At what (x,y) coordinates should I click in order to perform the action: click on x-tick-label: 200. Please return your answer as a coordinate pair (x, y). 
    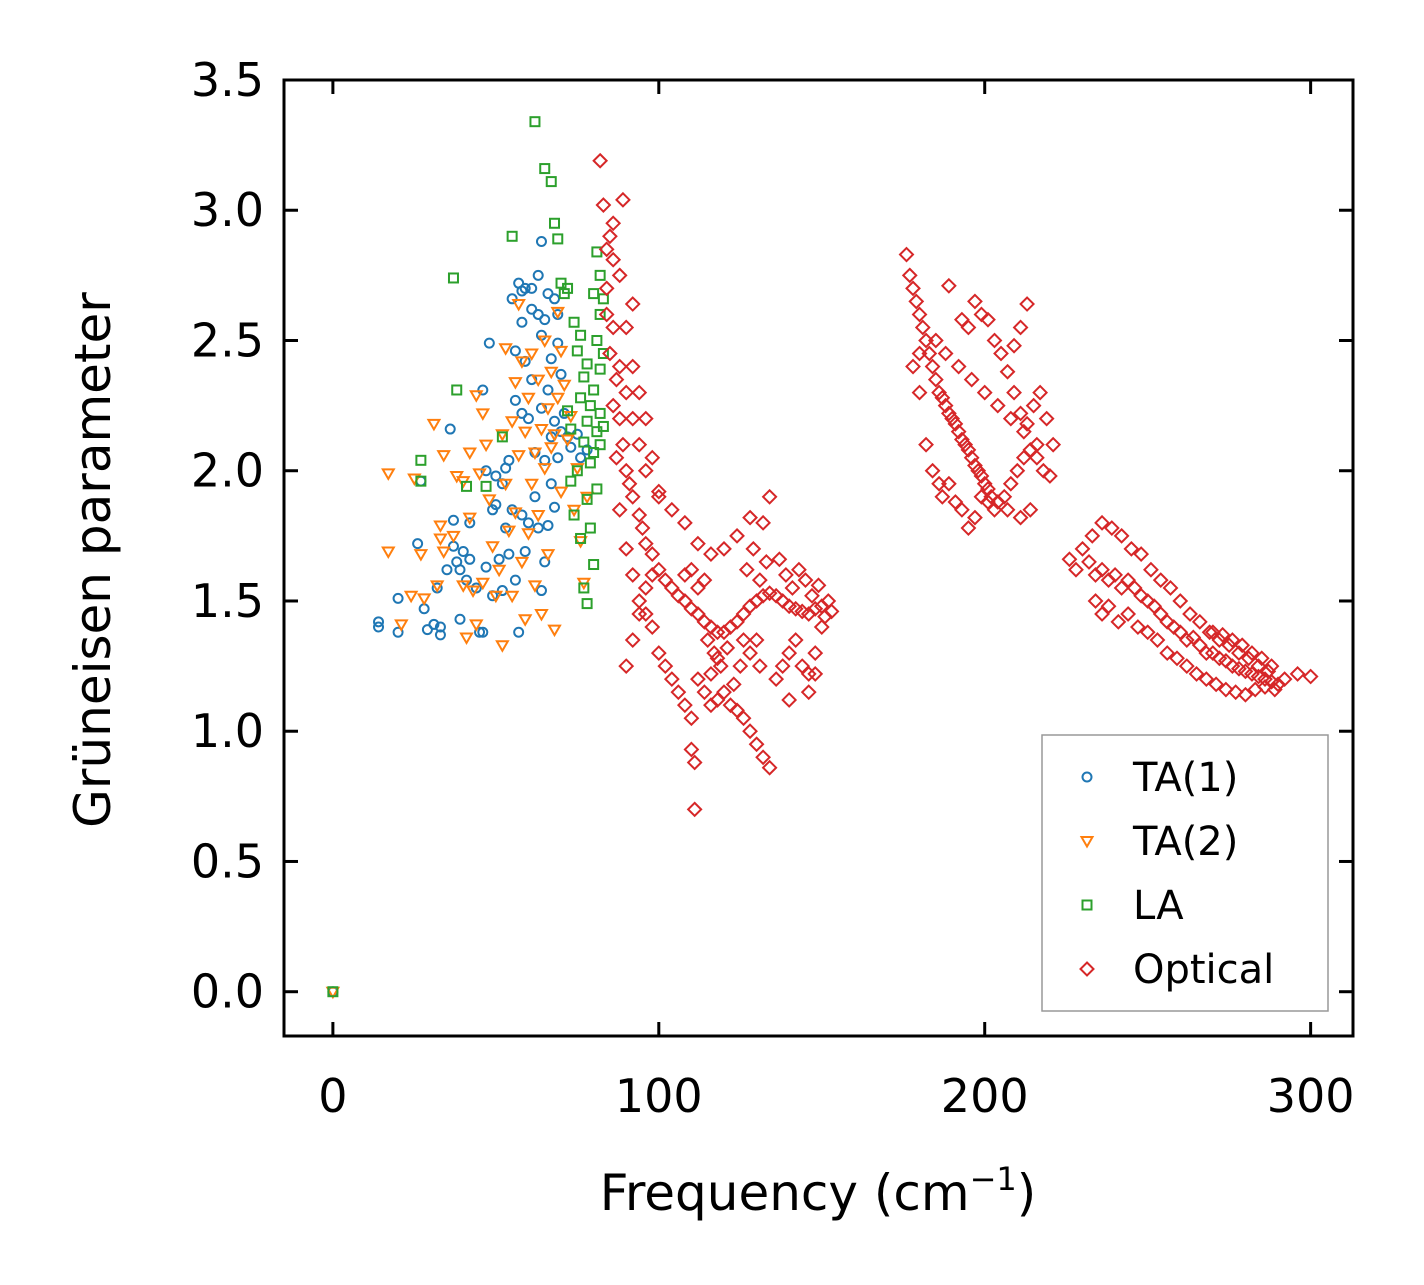
    Looking at the image, I should click on (985, 1096).